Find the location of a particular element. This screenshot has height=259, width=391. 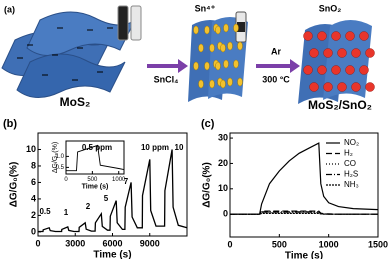

mos2-sheet is located at coordinates (71, 75).